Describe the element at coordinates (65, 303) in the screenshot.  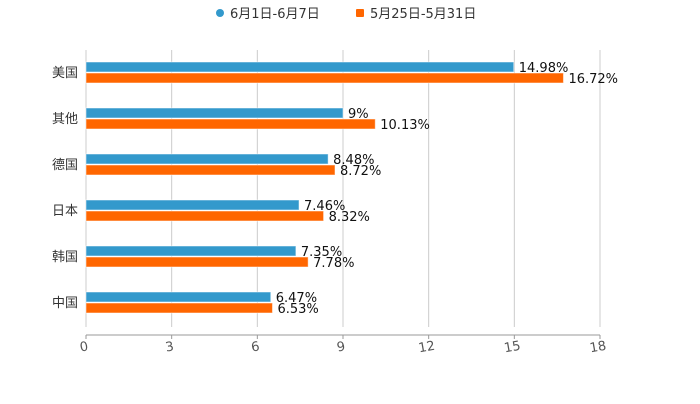
I see `category-label: 中国` at that location.